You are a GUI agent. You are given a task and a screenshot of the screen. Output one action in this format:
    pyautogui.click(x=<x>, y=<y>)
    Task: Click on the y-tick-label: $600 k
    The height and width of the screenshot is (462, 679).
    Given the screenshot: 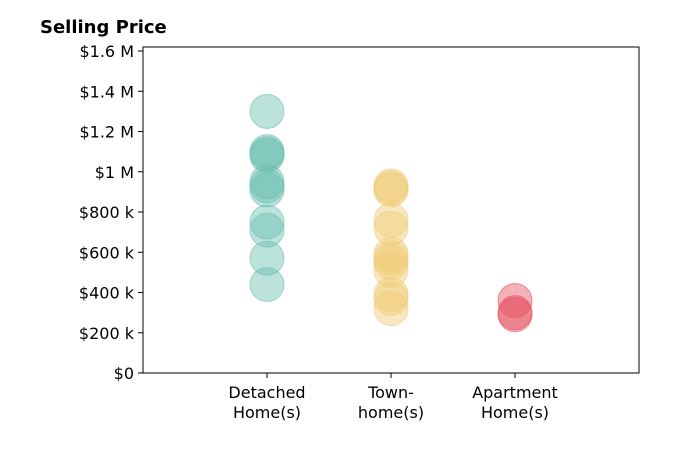 What is the action you would take?
    pyautogui.click(x=107, y=252)
    